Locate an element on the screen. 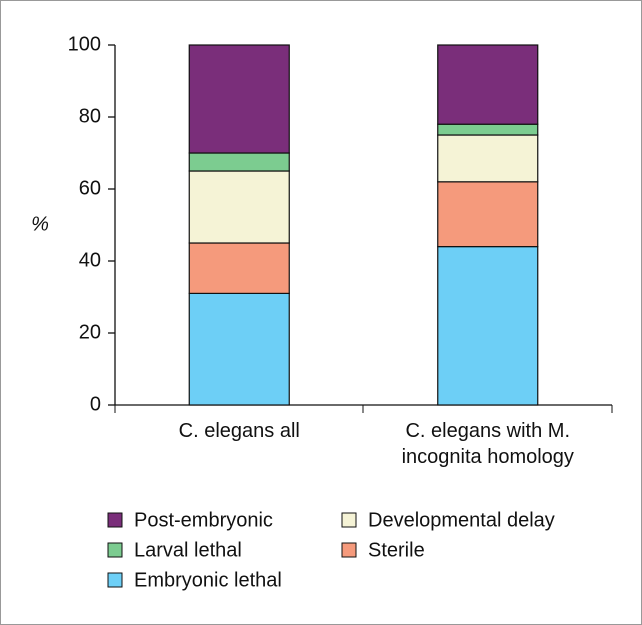  legend-label: Developmental delay is located at coordinates (461, 520).